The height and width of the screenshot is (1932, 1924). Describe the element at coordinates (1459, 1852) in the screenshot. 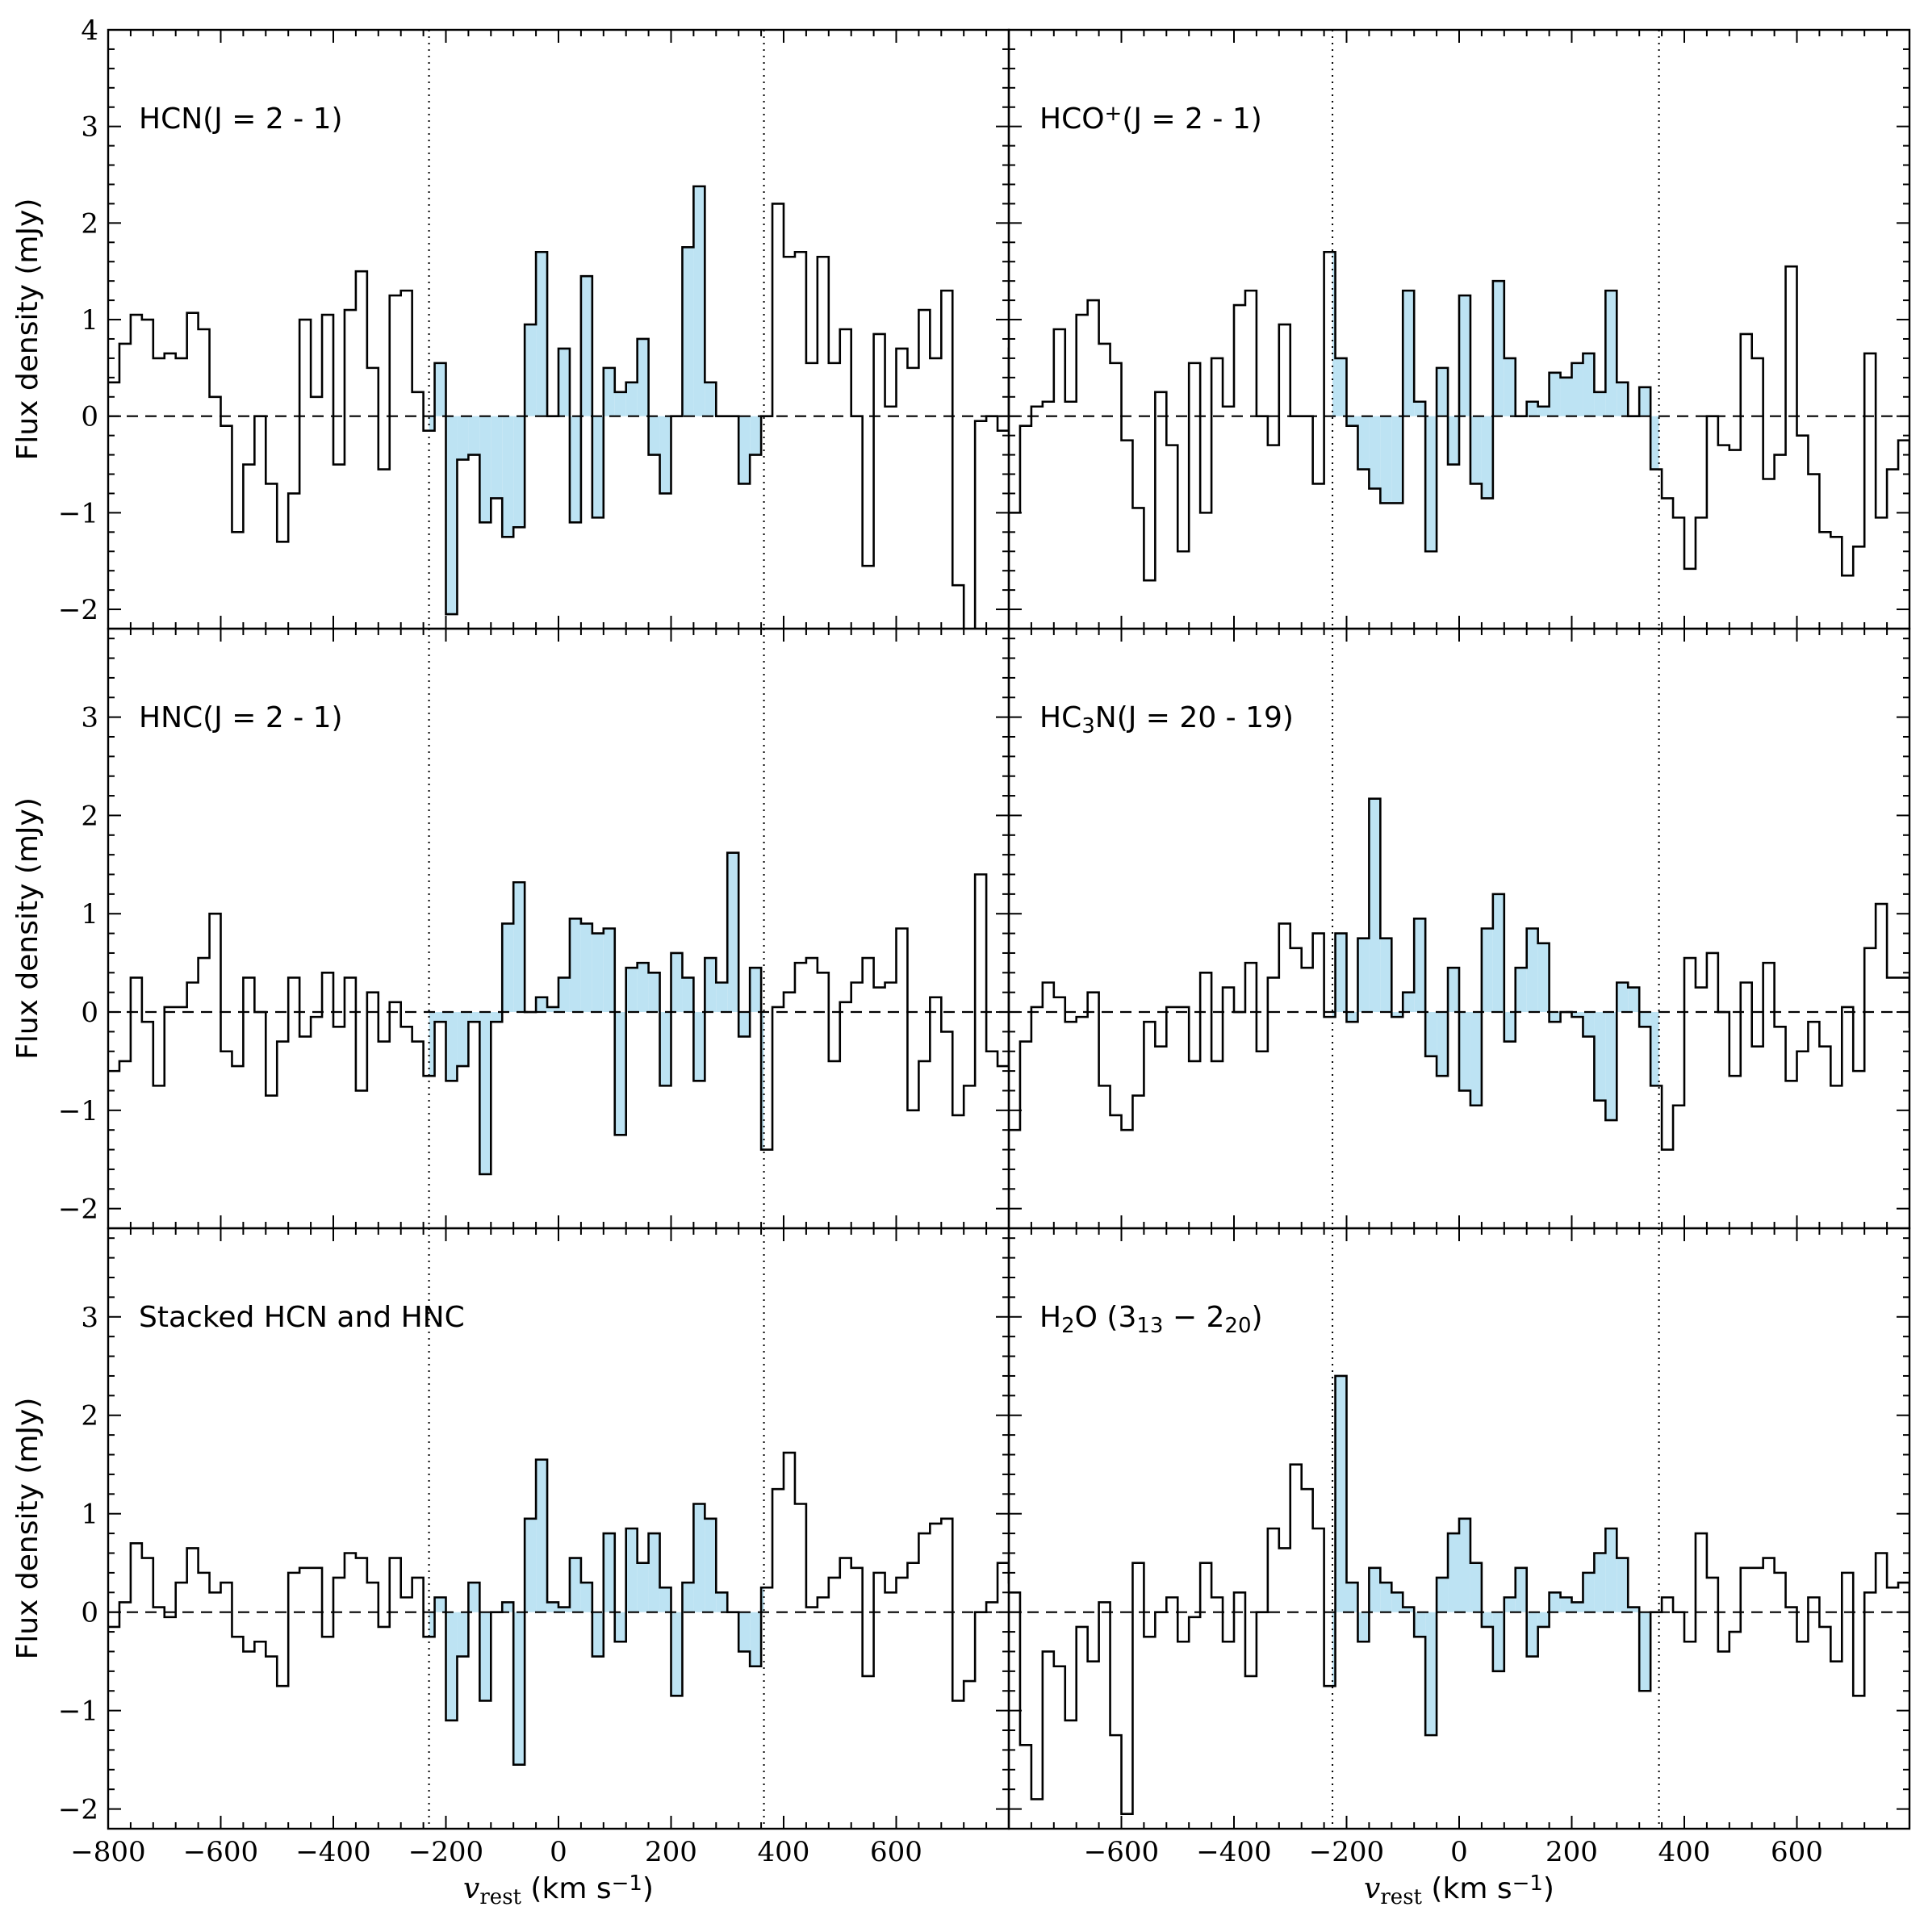

I see `x-tick-label: 0` at that location.